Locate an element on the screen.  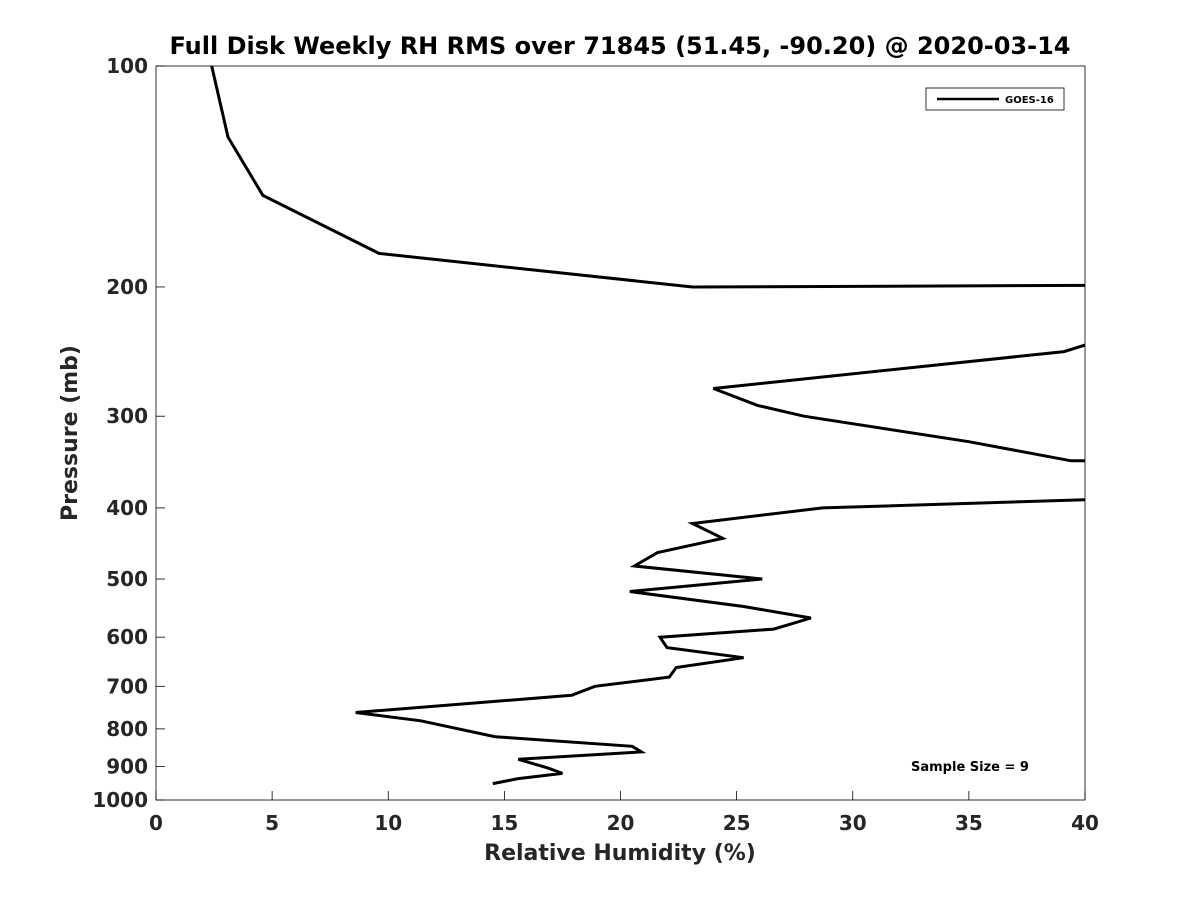
x-axis: 0 5 10 15 20 25 30 35 40 is located at coordinates (624, 813).